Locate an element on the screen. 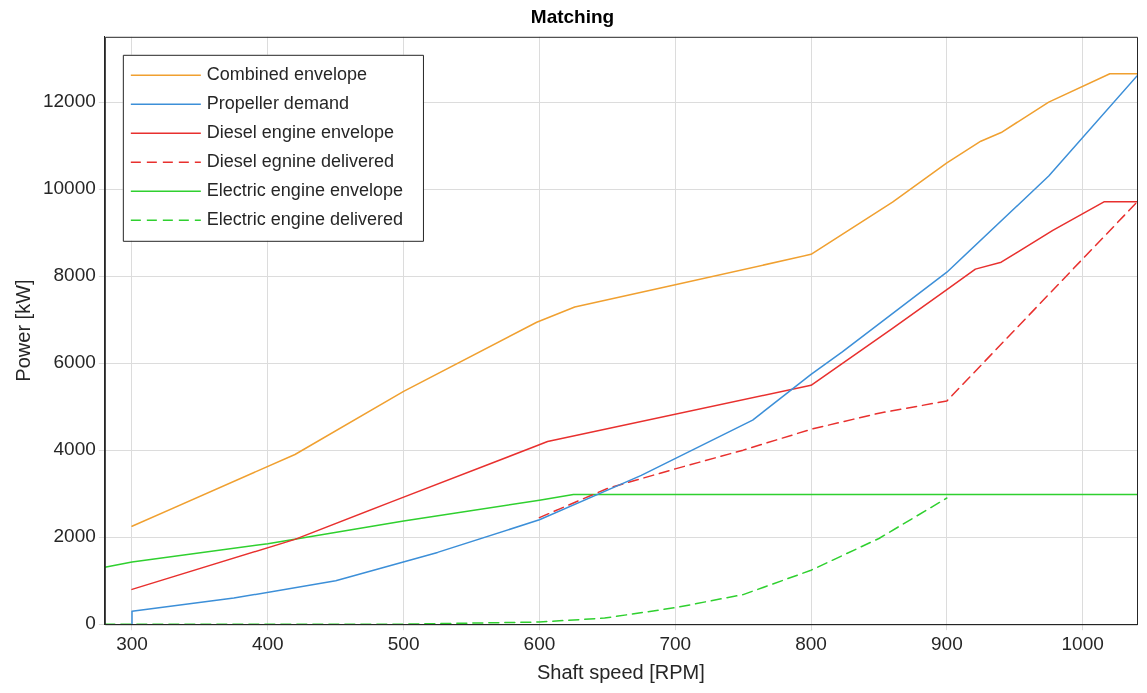  x-axis-title: Shaft speed [RPM] is located at coordinates (620, 671).